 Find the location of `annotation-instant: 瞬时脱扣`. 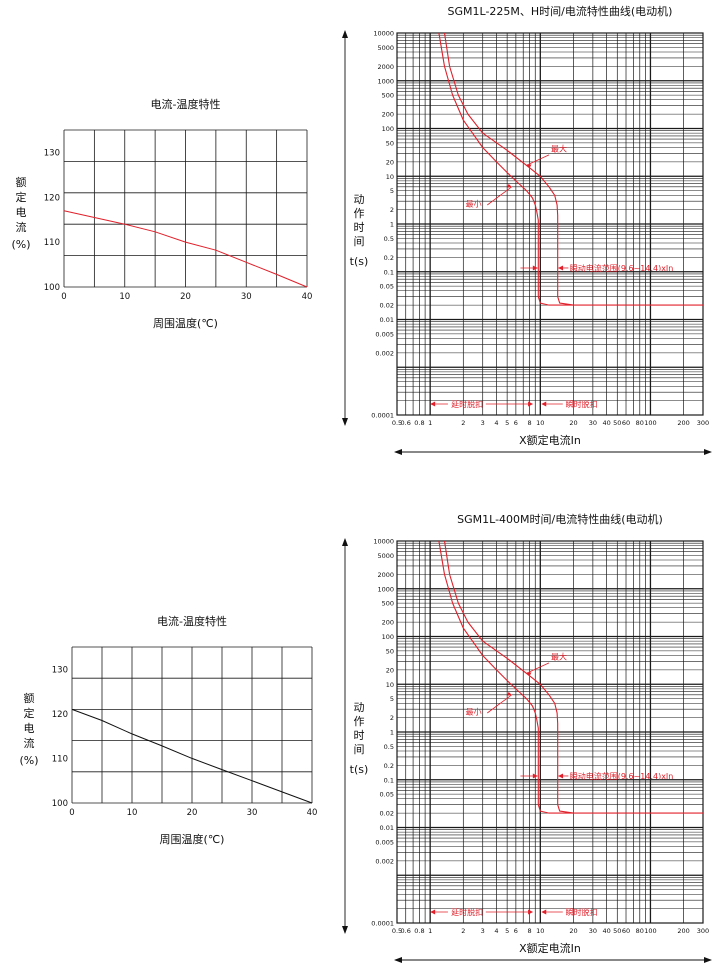

annotation-instant: 瞬时脱扣 is located at coordinates (582, 912).